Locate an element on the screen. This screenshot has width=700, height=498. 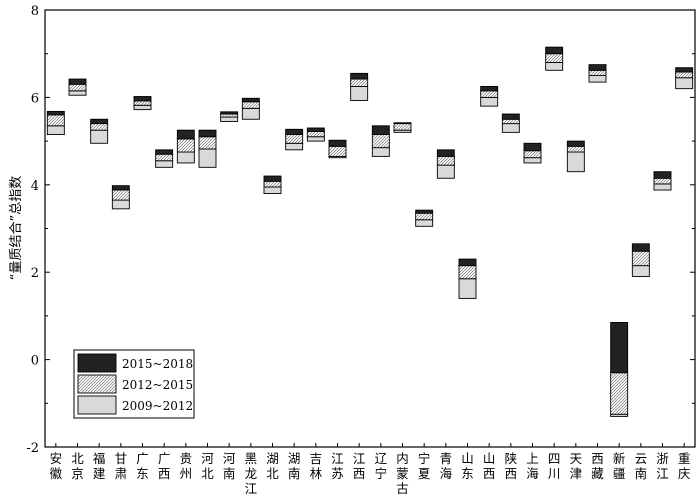
category-label-char: 南 is located at coordinates (229, 473).